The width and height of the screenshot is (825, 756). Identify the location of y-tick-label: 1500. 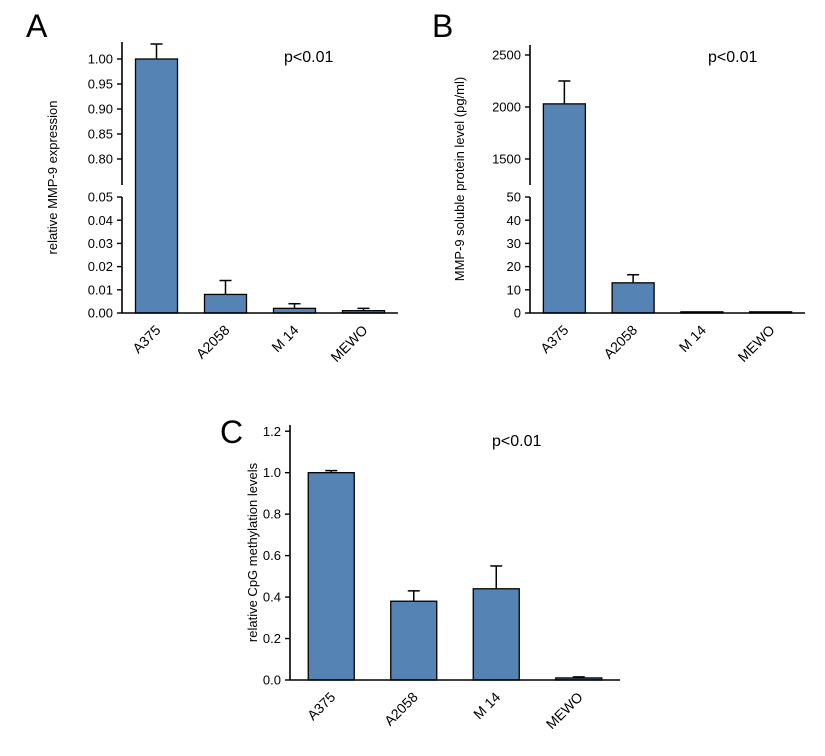
(506, 159).